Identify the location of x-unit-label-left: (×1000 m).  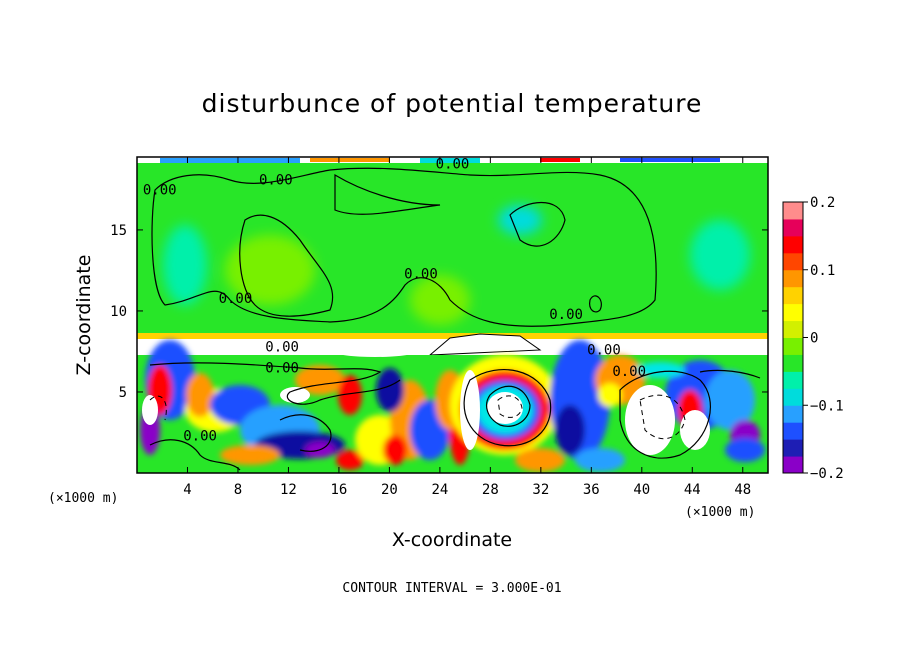
(83, 498).